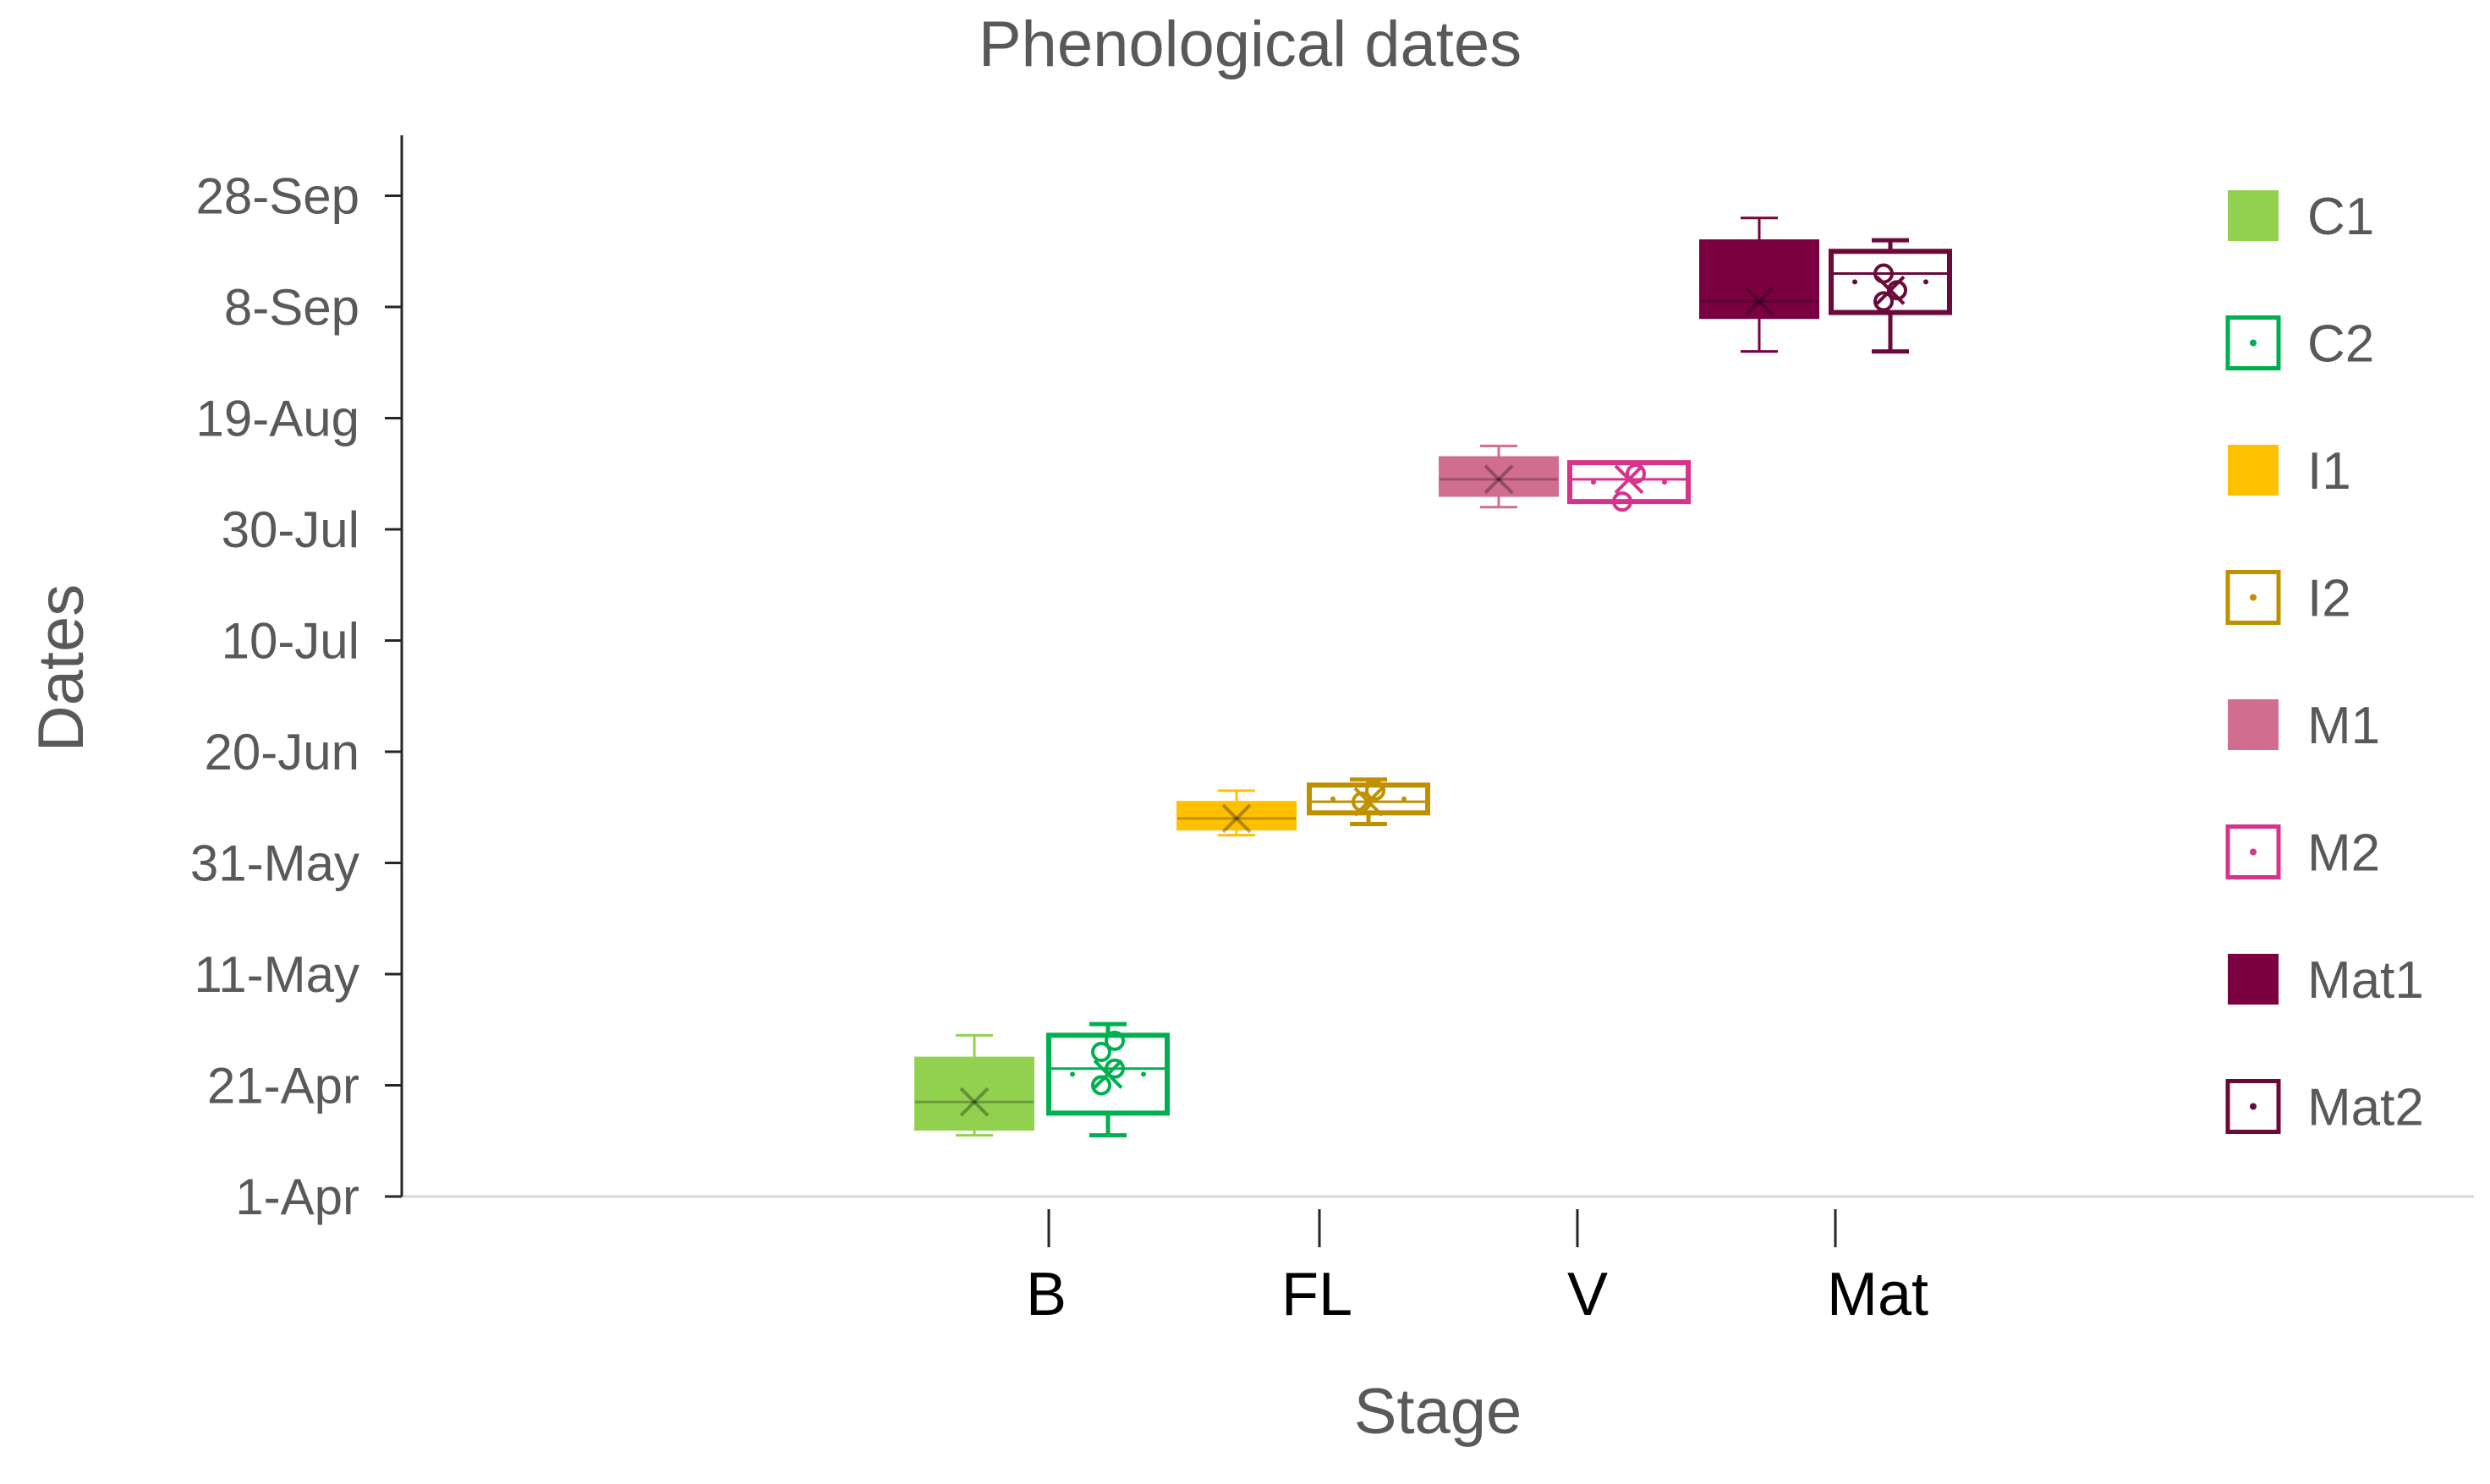 The image size is (2490, 1484). Describe the element at coordinates (2329, 471) in the screenshot. I see `legend-label: I1` at that location.